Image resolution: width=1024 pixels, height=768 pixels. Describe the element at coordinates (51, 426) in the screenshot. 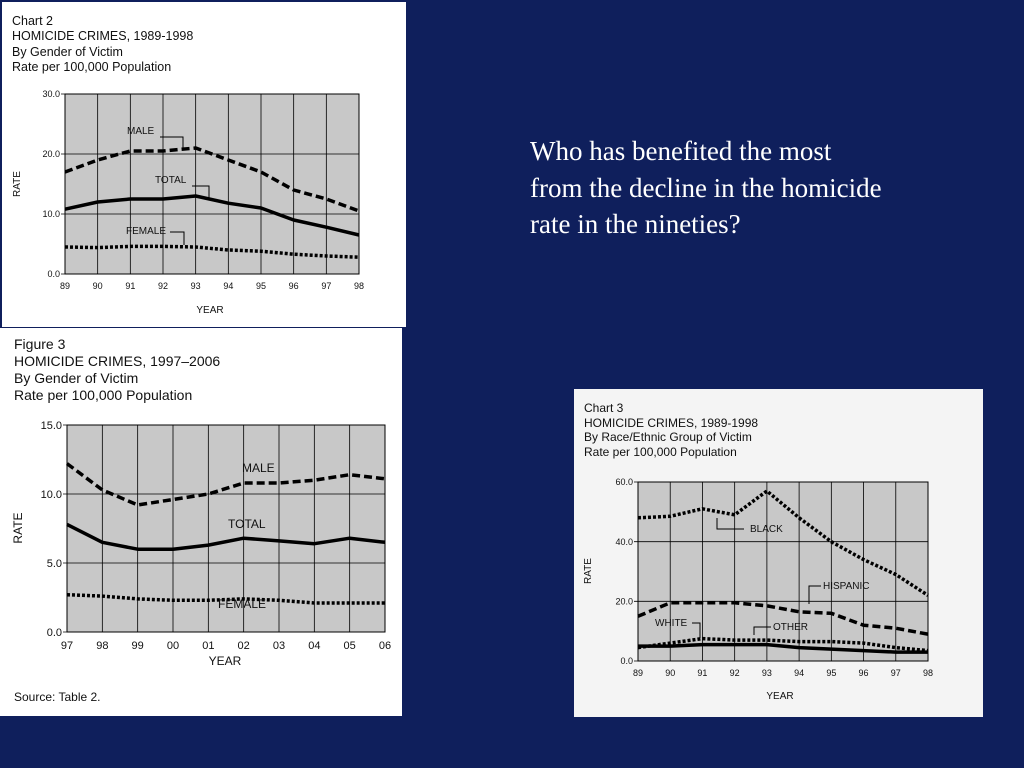

I see `y-tick-label: 15.0` at that location.